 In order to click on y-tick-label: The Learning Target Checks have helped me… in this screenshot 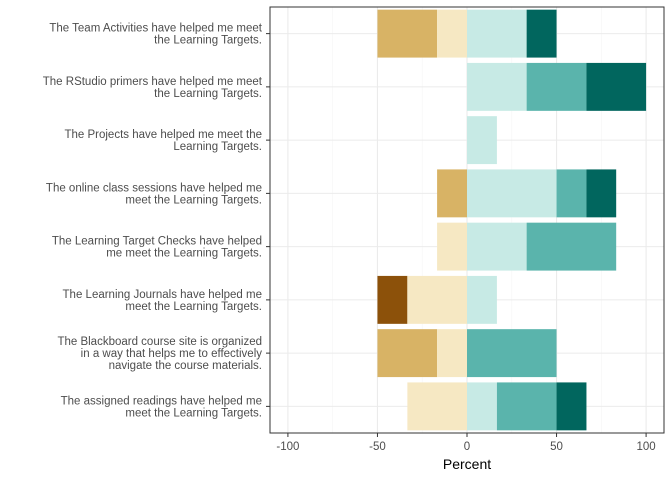, I will do `click(157, 248)`.